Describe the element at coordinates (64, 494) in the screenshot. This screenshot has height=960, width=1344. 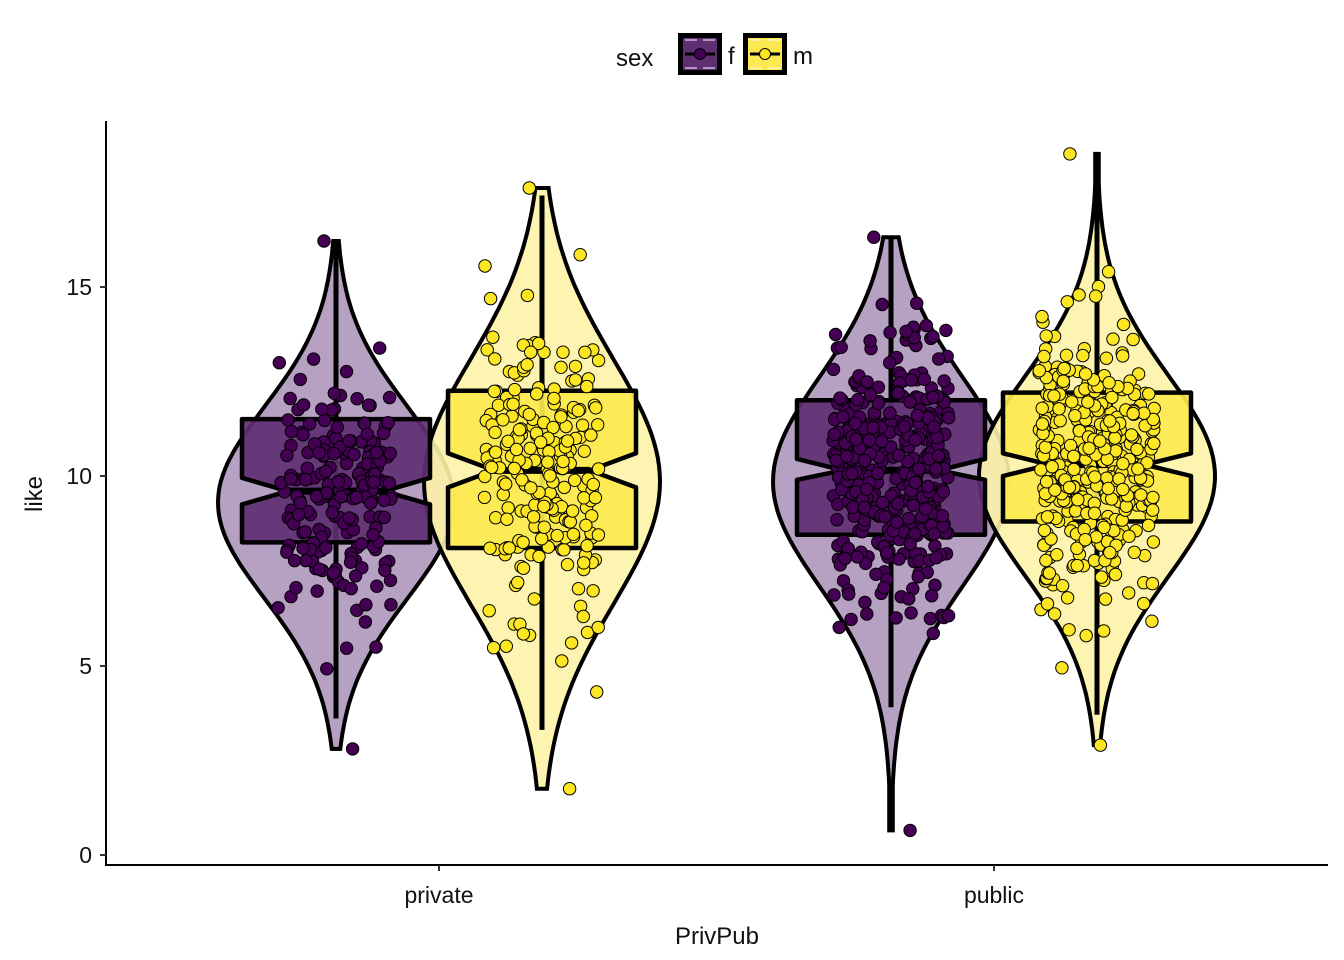
I see `y-axis: 0 5 10 15 like` at that location.